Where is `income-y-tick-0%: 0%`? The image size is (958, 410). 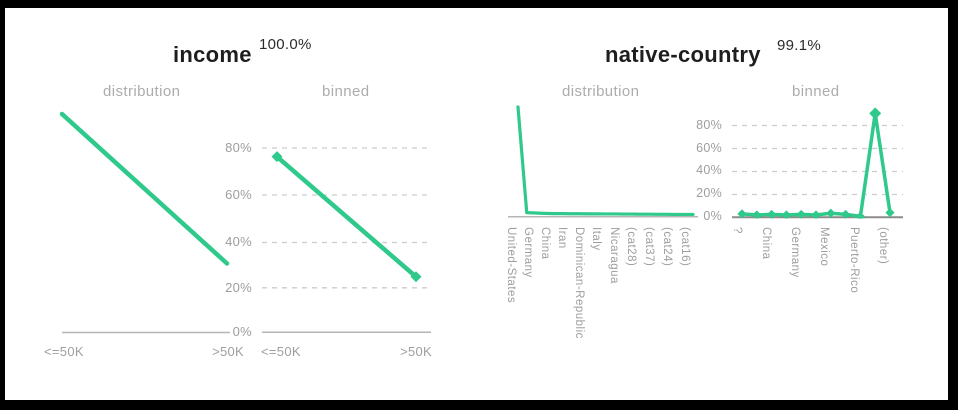 income-y-tick-0%: 0% is located at coordinates (242, 331).